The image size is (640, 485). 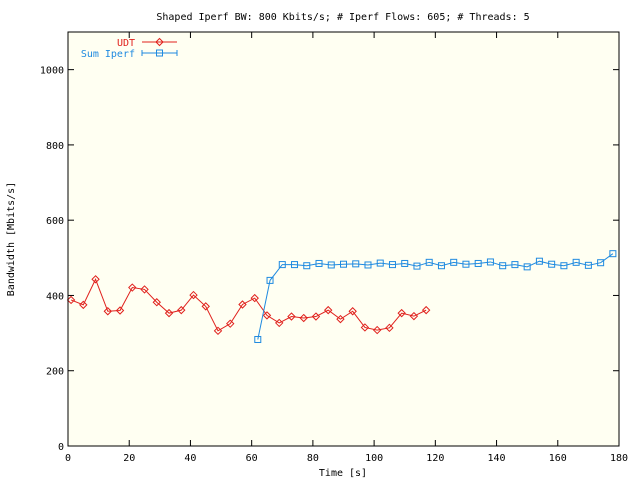 What do you see at coordinates (619, 458) in the screenshot?
I see `x-tick-label: 180` at bounding box center [619, 458].